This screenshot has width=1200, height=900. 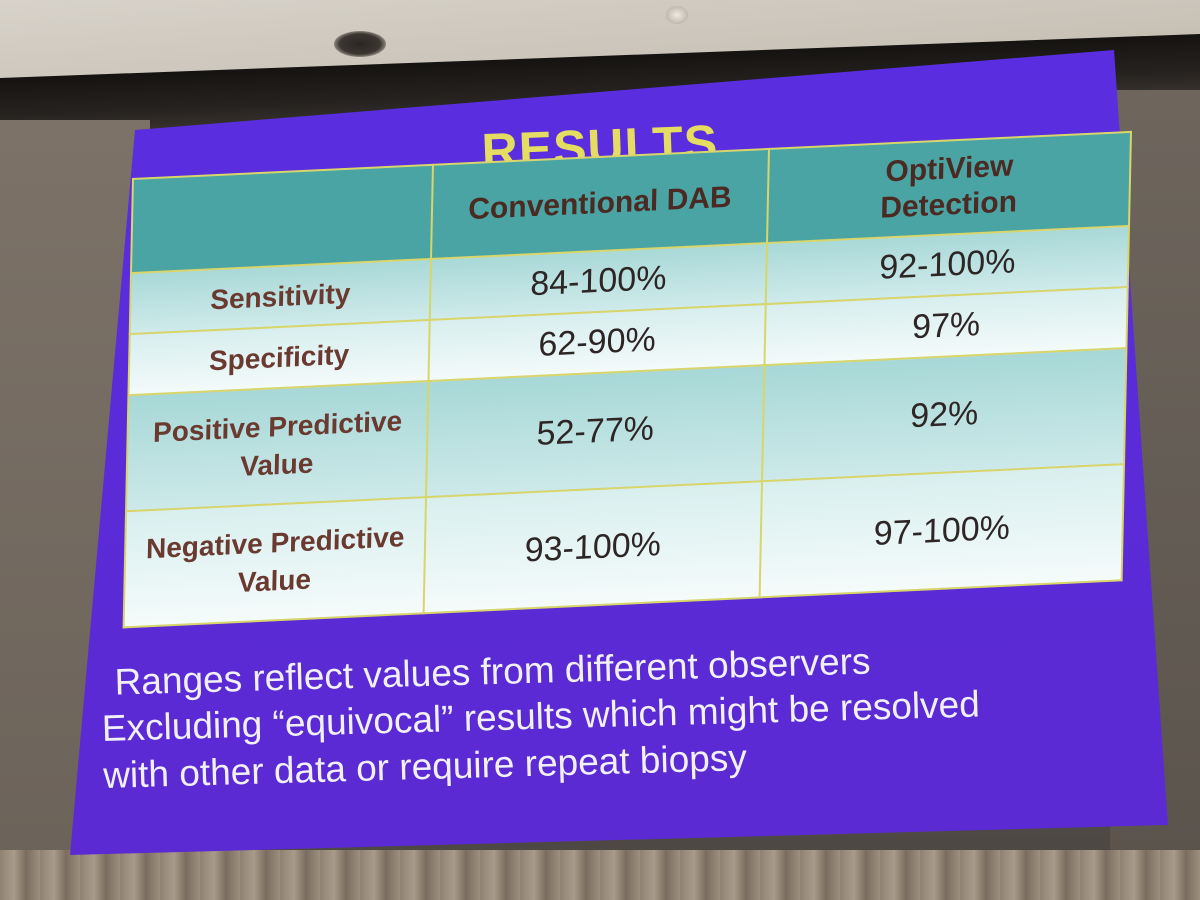 I want to click on header-optiview-detection: OptiView Detection, so click(x=949, y=187).